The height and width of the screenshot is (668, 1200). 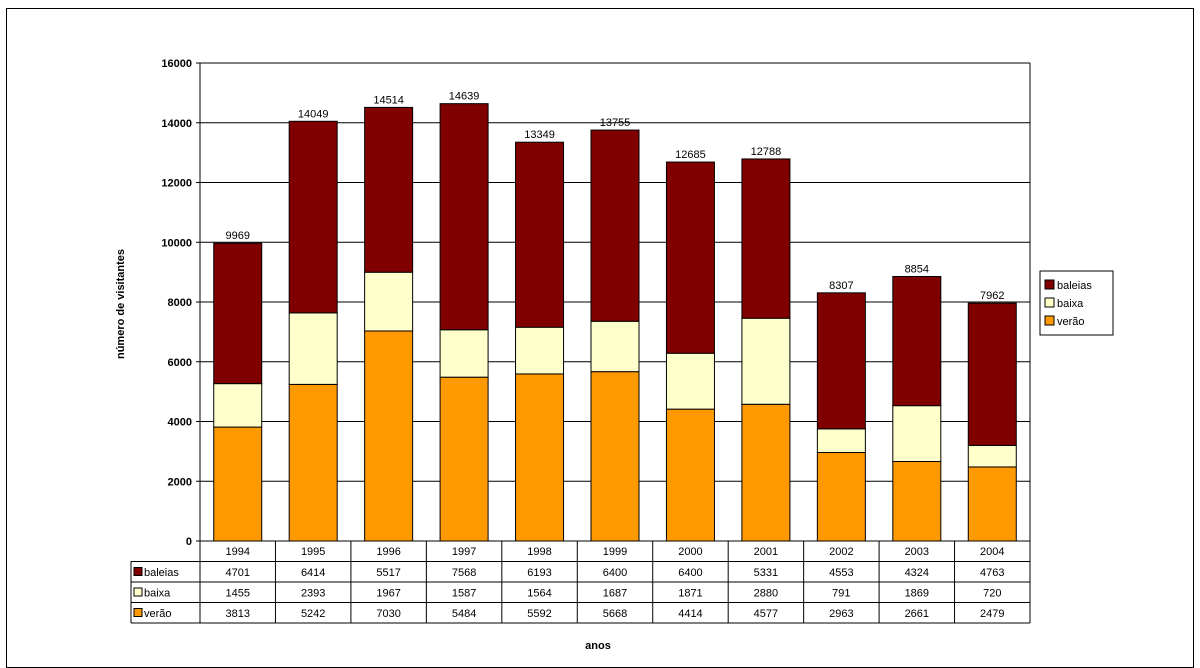 What do you see at coordinates (917, 552) in the screenshot?
I see `x-tick-label: 2003` at bounding box center [917, 552].